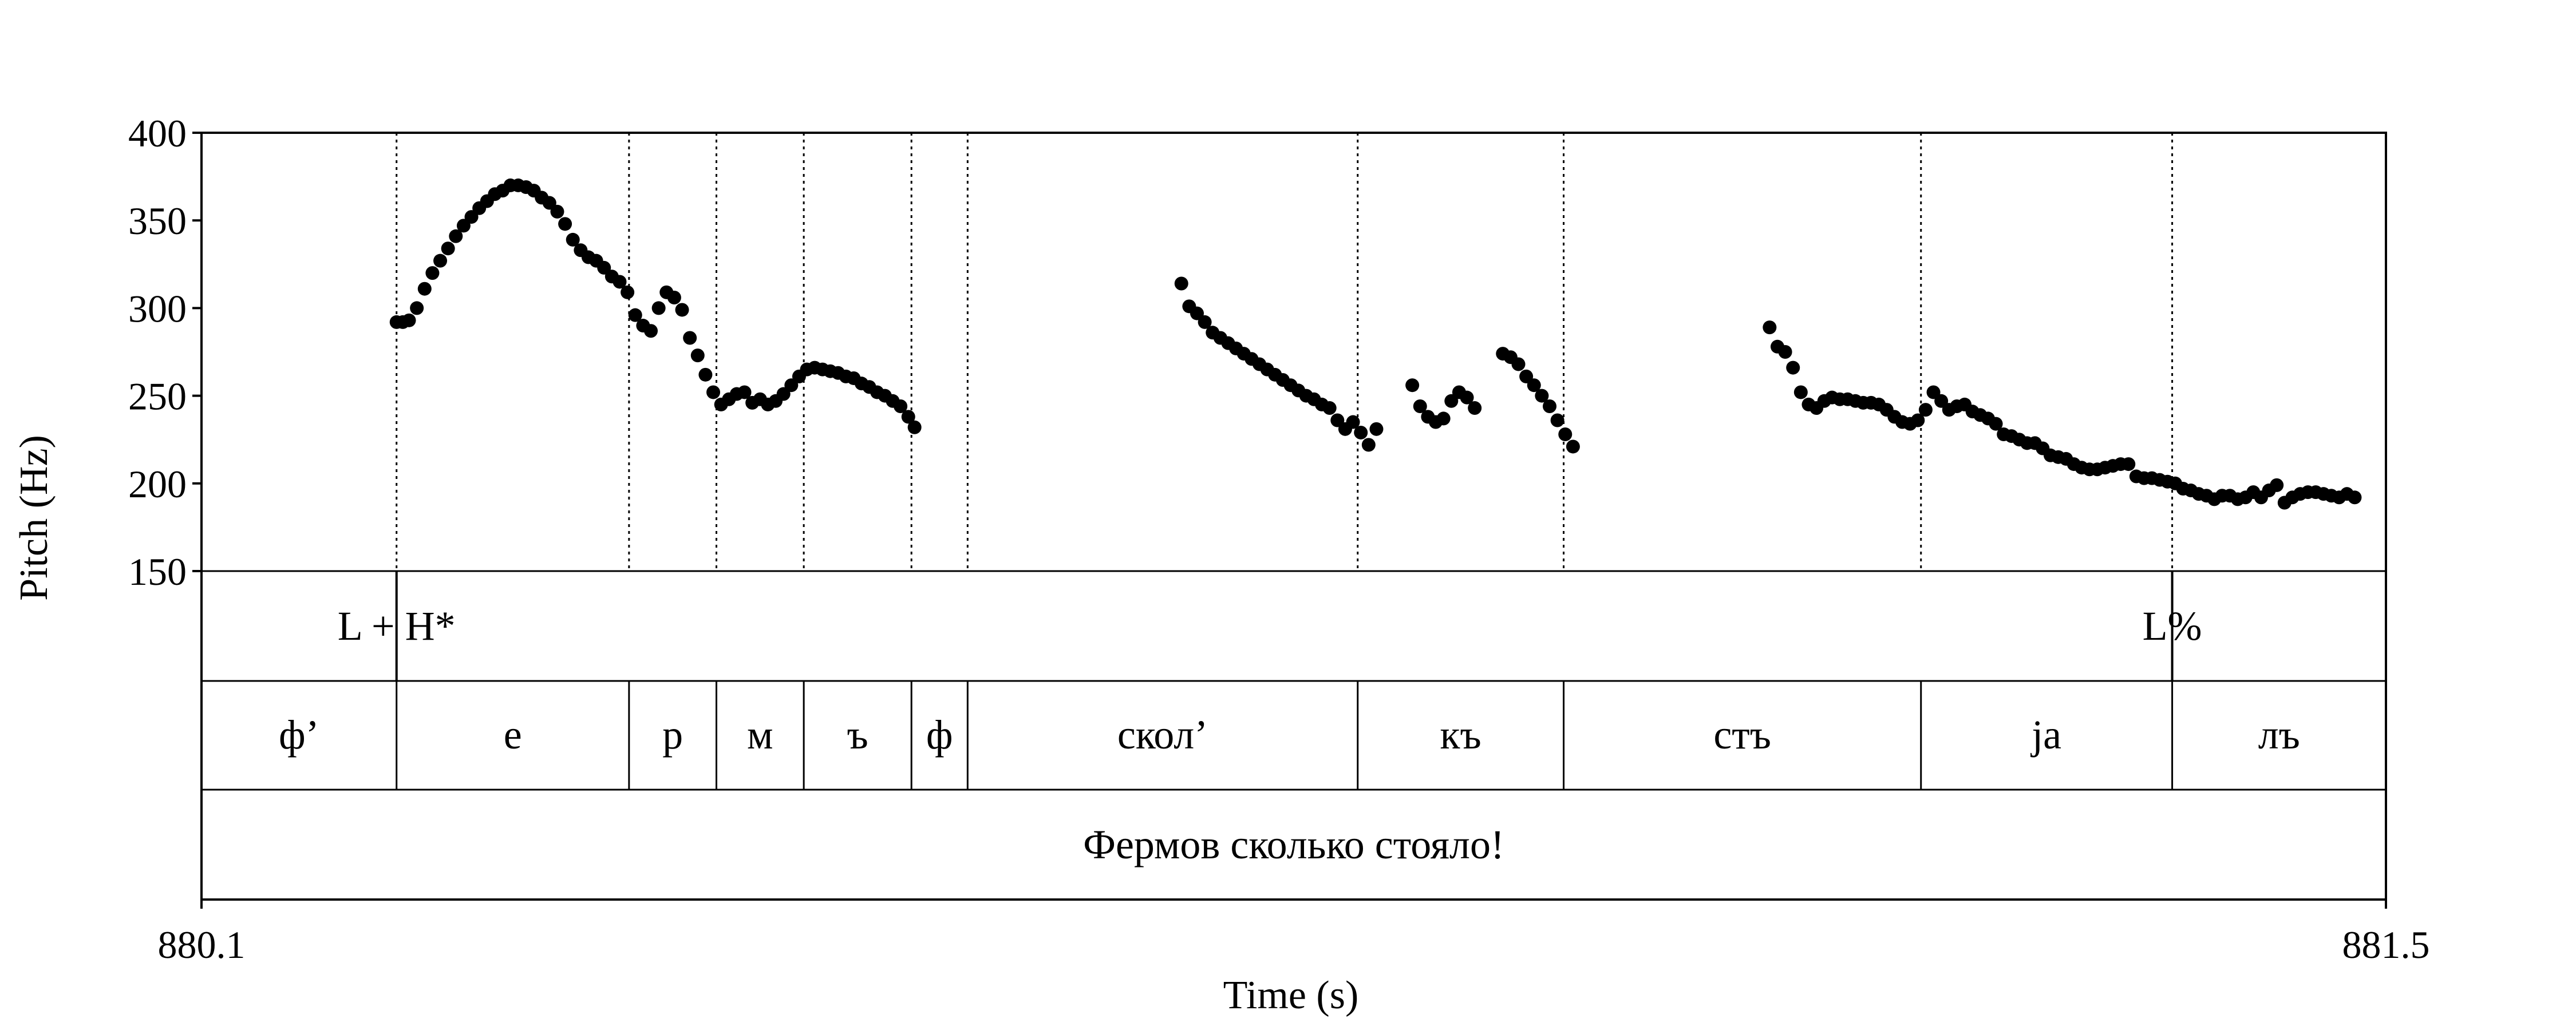 This screenshot has width=2576, height=1030. I want to click on y-tick-label-1: 400, so click(157, 133).